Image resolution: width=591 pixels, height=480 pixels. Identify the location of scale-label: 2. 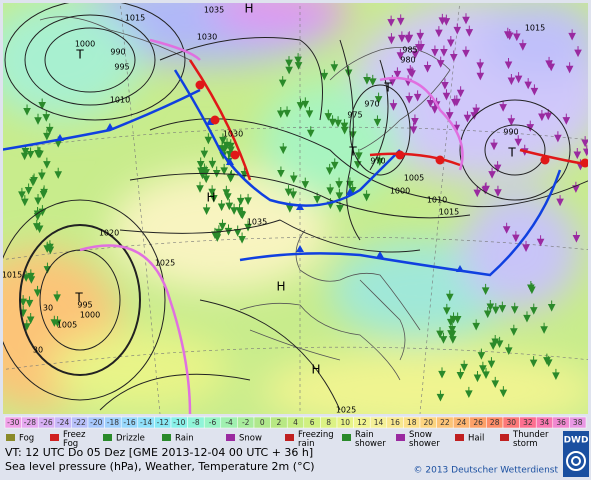
(279, 422).